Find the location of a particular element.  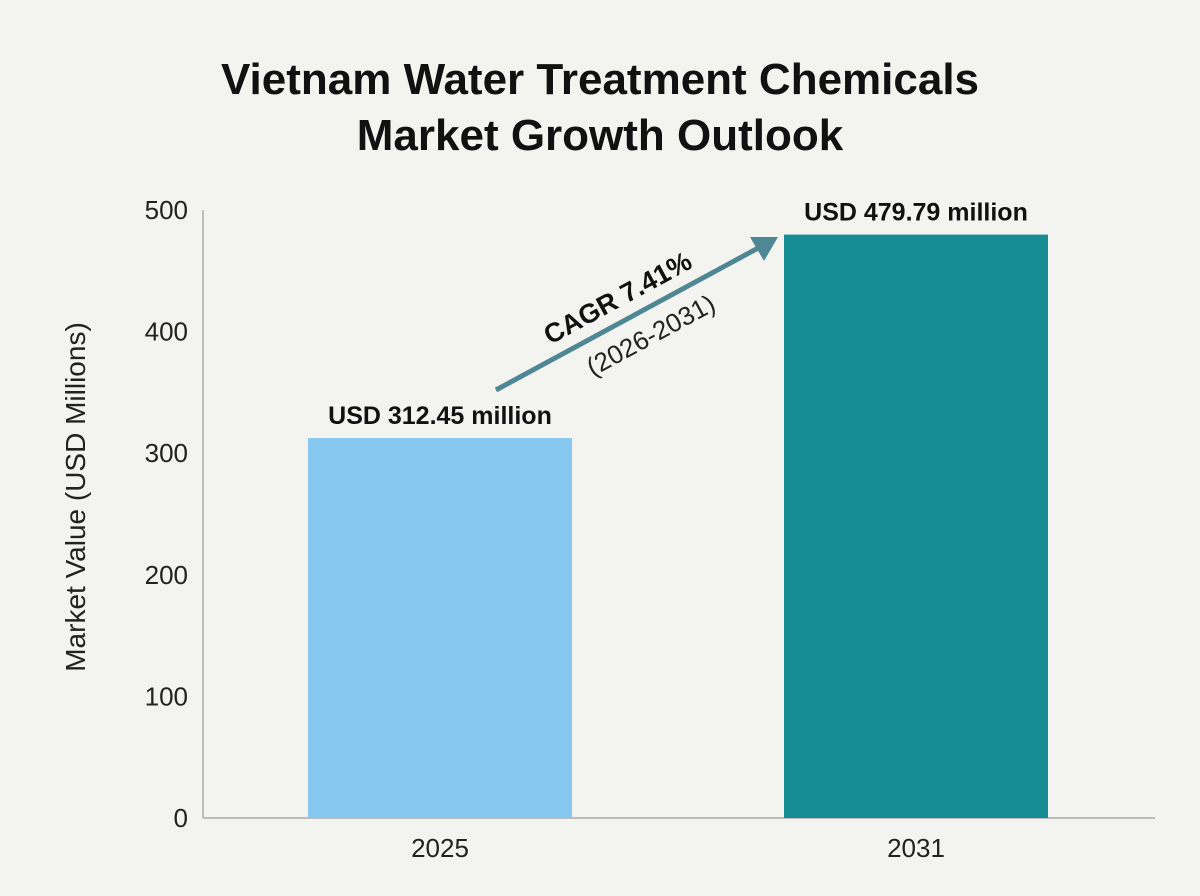

y-axis-title: Market Value (USD Millions) is located at coordinates (75, 497).